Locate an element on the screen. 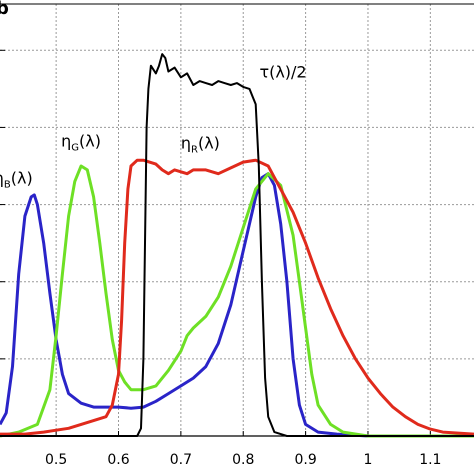 Image resolution: width=474 pixels, height=474 pixels. x-tick-label: 0.7 is located at coordinates (181, 460).